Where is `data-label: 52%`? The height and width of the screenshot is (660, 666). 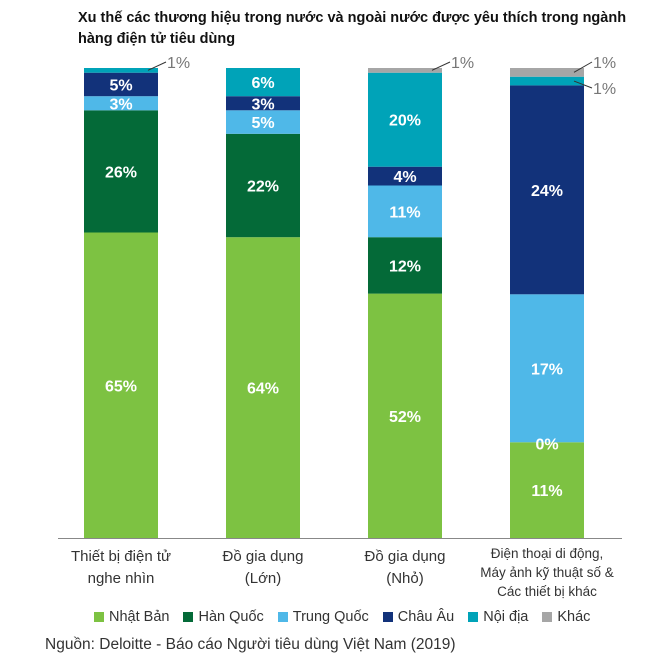
data-label: 52% is located at coordinates (405, 417).